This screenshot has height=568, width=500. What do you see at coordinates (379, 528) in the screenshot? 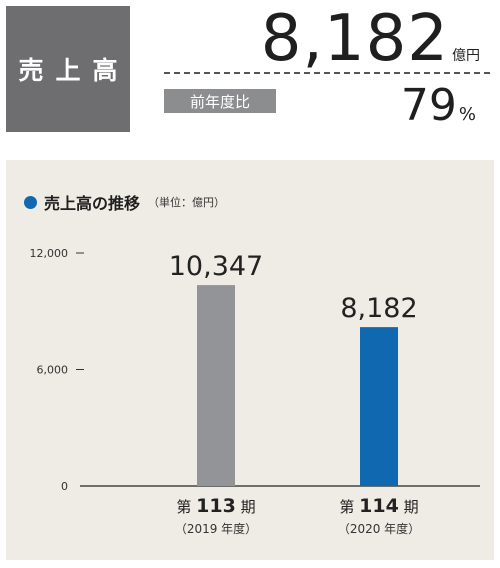
I see `x-category-year-label: （2020 年度）` at bounding box center [379, 528].